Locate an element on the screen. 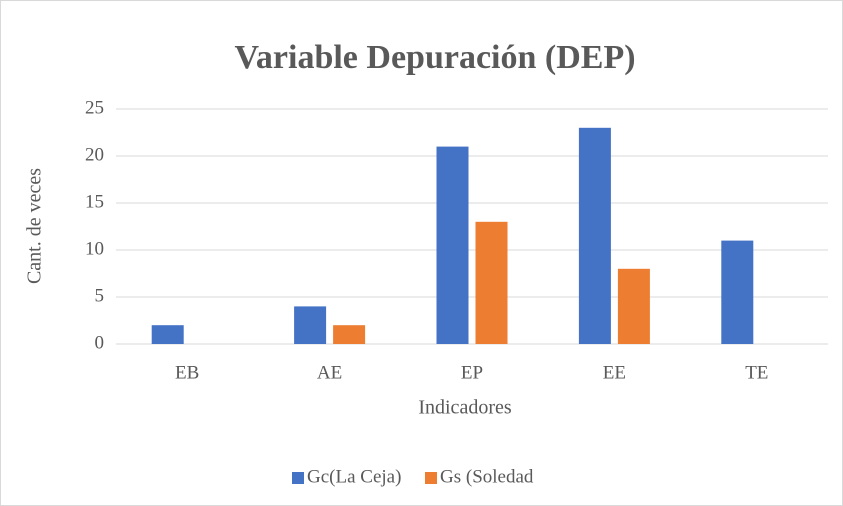 Image resolution: width=843 pixels, height=506 pixels. x-tick-label: EE is located at coordinates (614, 372).